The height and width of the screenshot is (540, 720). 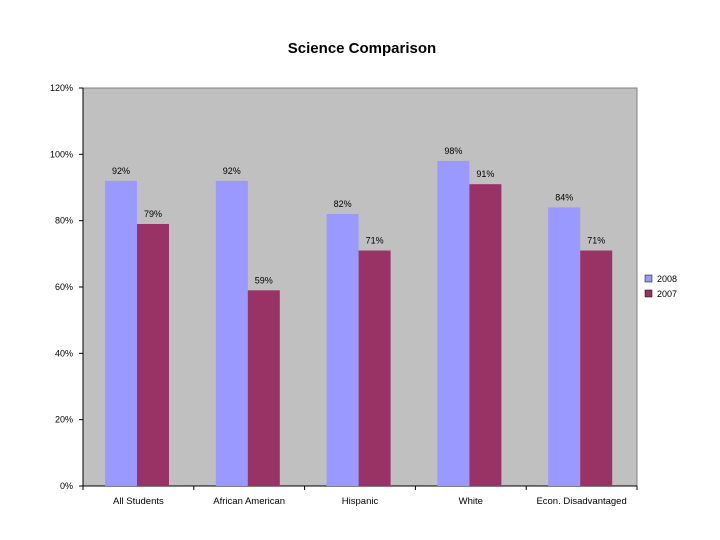 I want to click on chart-title: Science Comparison, so click(x=362, y=48).